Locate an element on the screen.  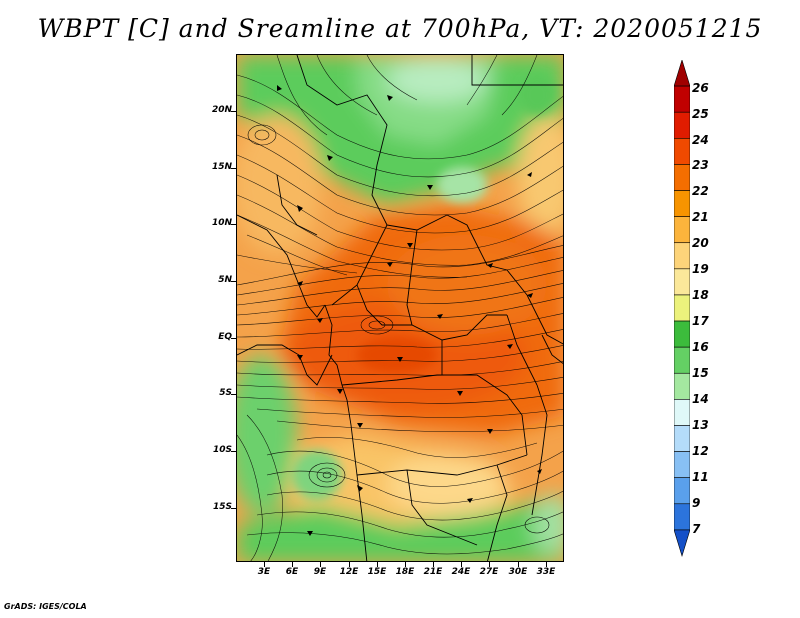
lon-label: 15E is located at coordinates (377, 572).